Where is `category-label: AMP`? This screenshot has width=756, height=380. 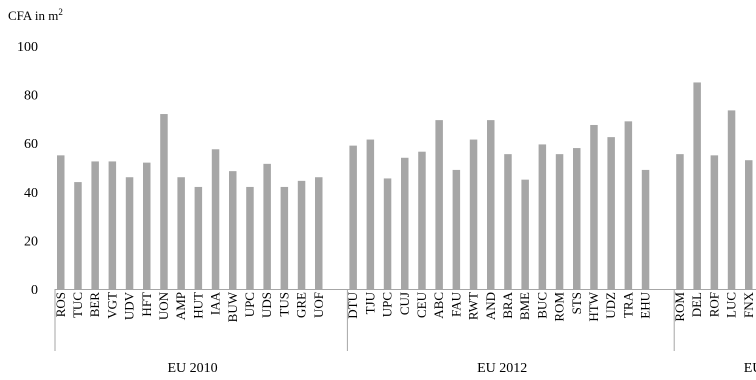 category-label: AMP is located at coordinates (180, 306).